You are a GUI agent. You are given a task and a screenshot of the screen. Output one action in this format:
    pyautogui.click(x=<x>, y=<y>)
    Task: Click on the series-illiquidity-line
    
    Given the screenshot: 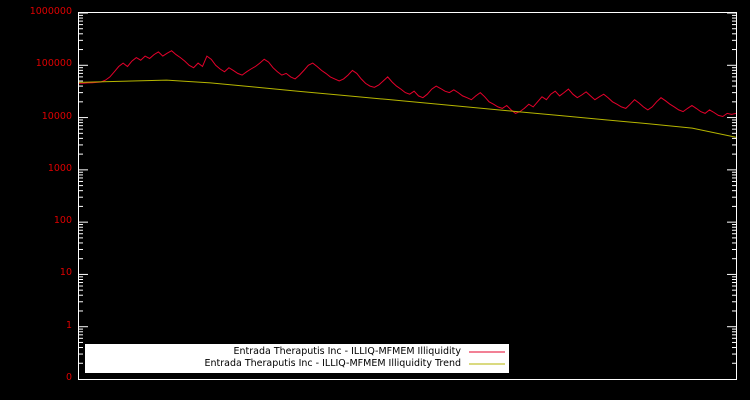 What is the action you would take?
    pyautogui.click(x=407, y=84)
    